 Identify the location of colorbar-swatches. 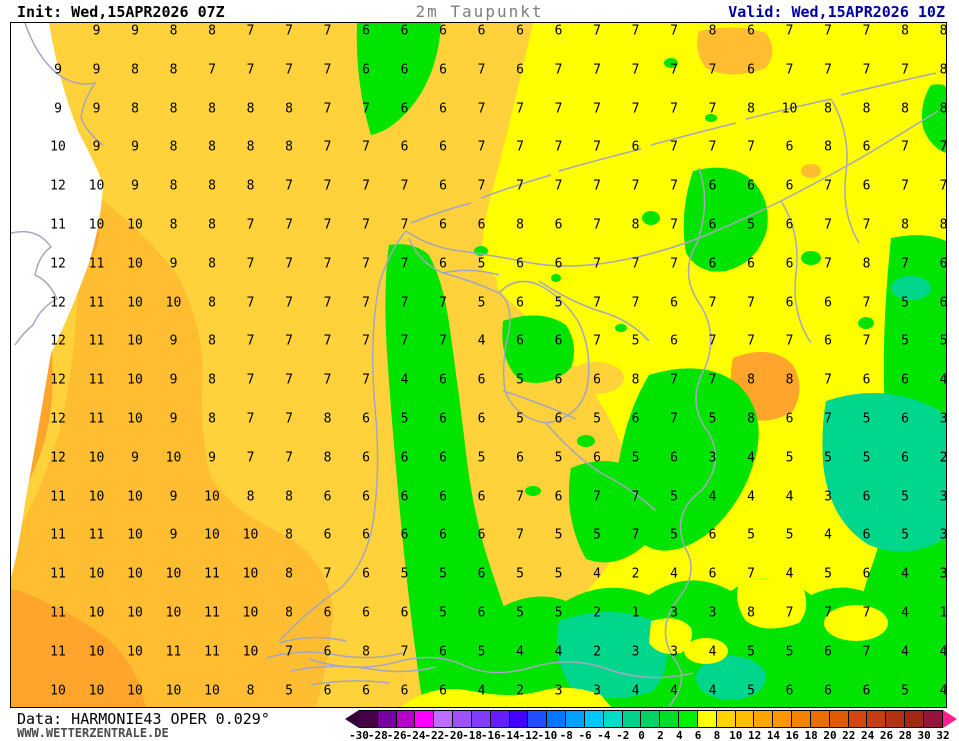
(651, 719).